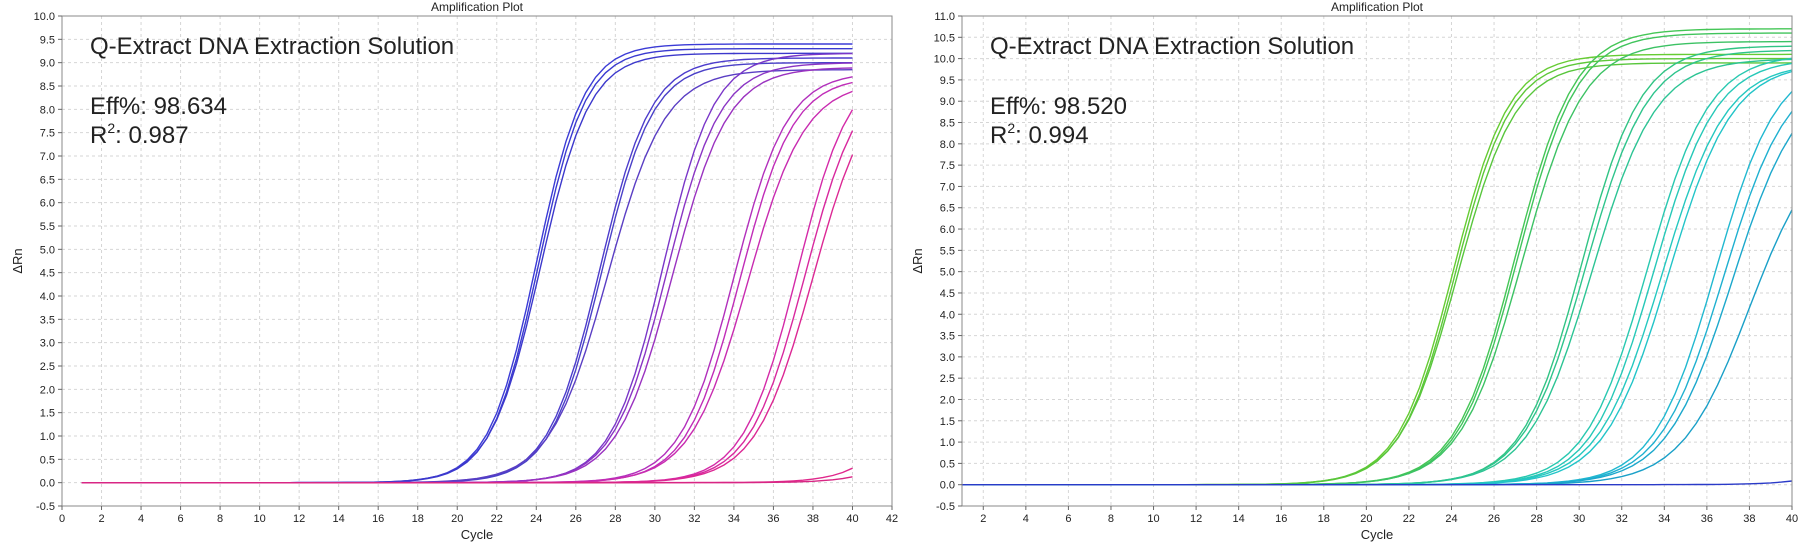  Describe the element at coordinates (1451, 519) in the screenshot. I see `x-tick-label: 24` at that location.